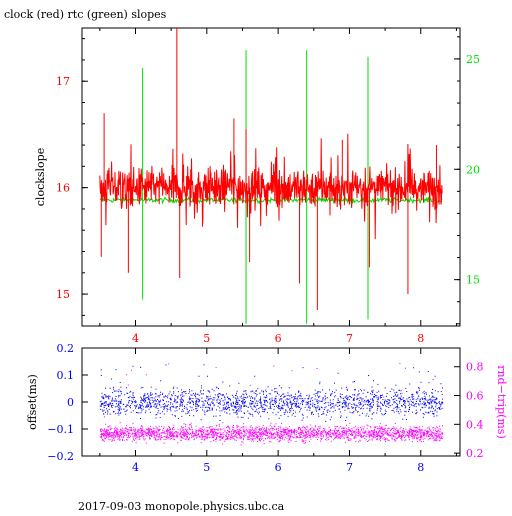 The height and width of the screenshot is (516, 512). Describe the element at coordinates (271, 393) in the screenshot. I see `offset-points` at that location.